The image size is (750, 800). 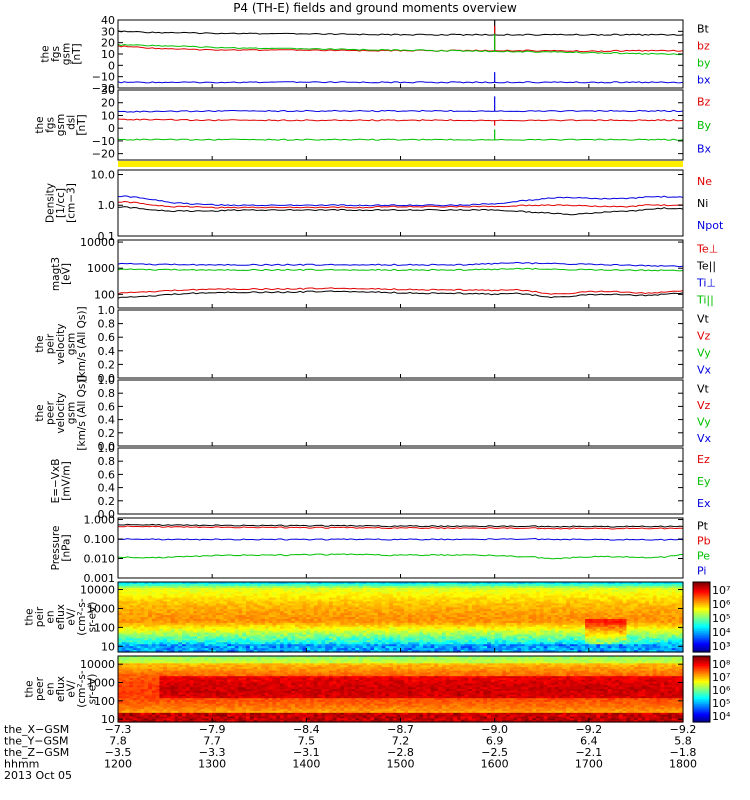 What do you see at coordinates (400, 291) in the screenshot?
I see `series-line-Te⊥` at bounding box center [400, 291].